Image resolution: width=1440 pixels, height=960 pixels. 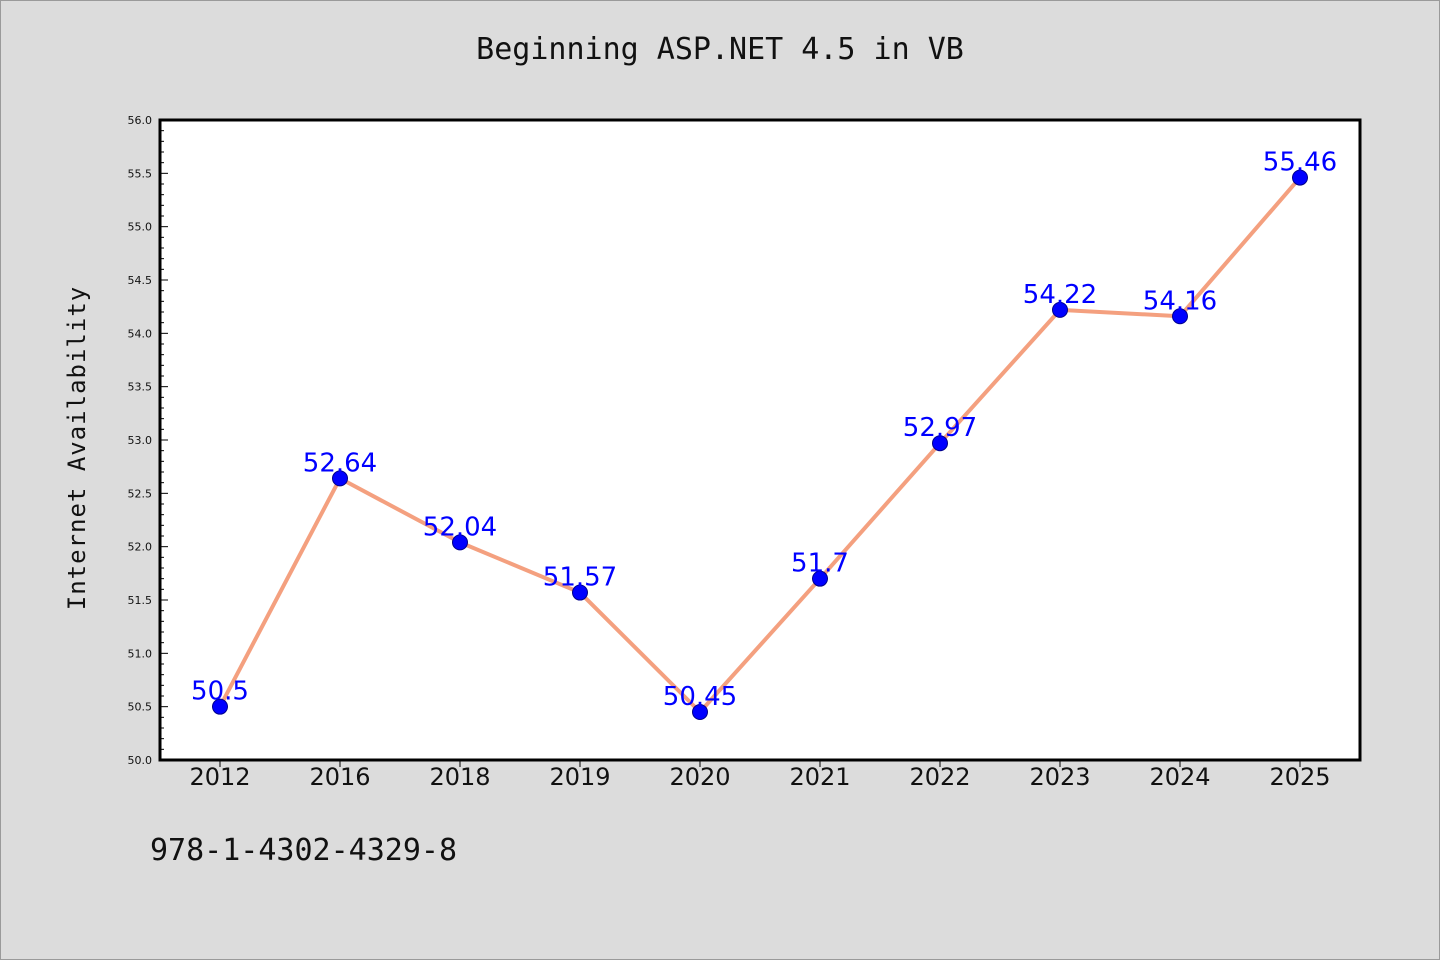 What do you see at coordinates (219, 777) in the screenshot?
I see `x-tick-label: 2012` at bounding box center [219, 777].